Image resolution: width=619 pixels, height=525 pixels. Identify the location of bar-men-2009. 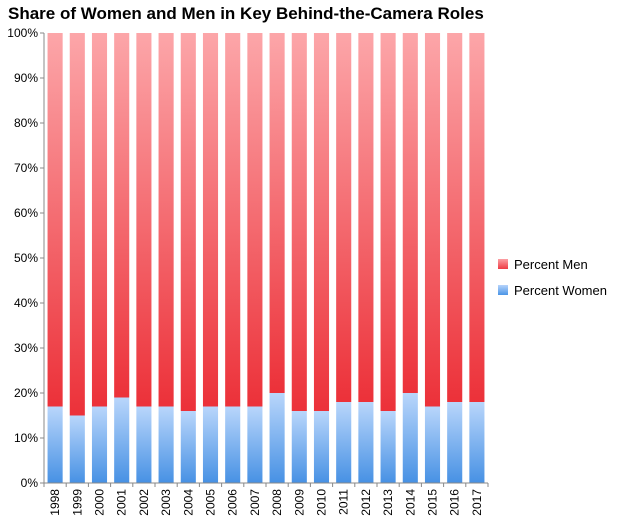
(299, 222).